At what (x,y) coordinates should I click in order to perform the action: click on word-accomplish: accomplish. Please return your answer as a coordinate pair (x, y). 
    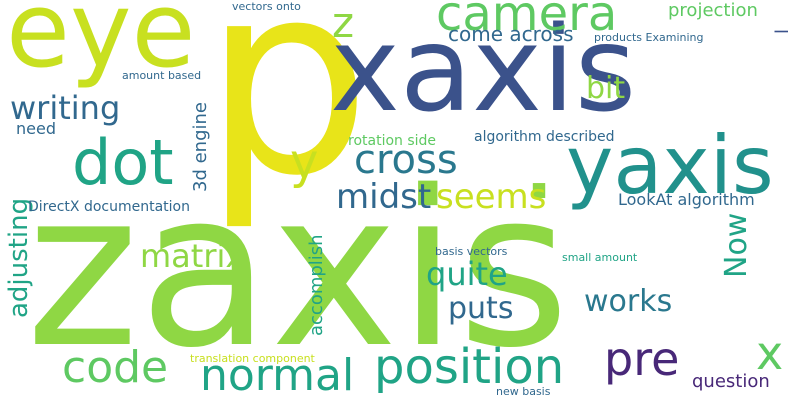
    Looking at the image, I should click on (316, 285).